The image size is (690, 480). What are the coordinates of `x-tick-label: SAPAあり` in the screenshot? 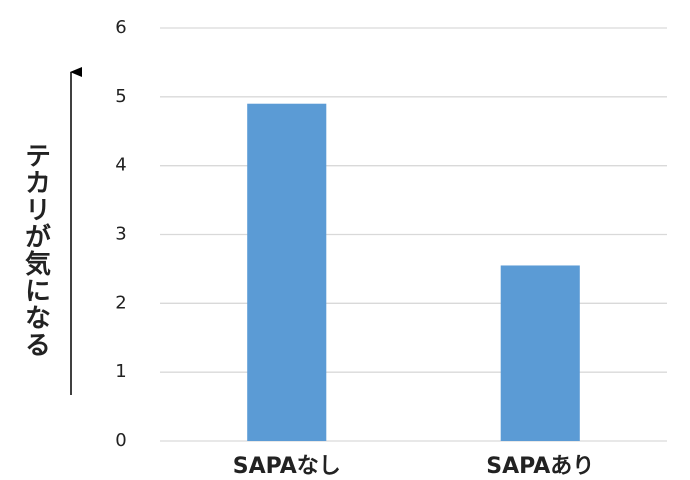 It's located at (540, 466).